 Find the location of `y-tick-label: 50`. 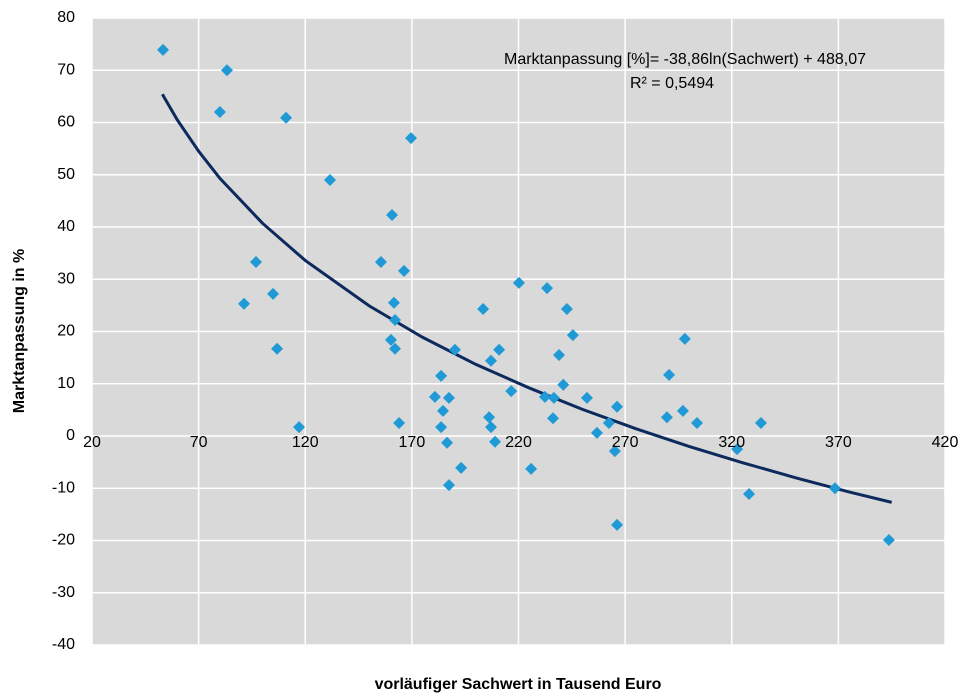

y-tick-label: 50 is located at coordinates (66, 174).